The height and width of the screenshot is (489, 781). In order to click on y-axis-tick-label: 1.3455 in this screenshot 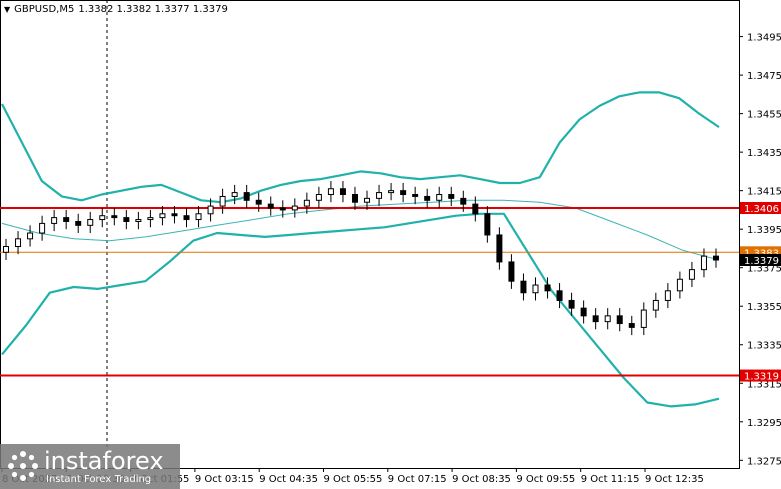, I will do `click(764, 115)`.